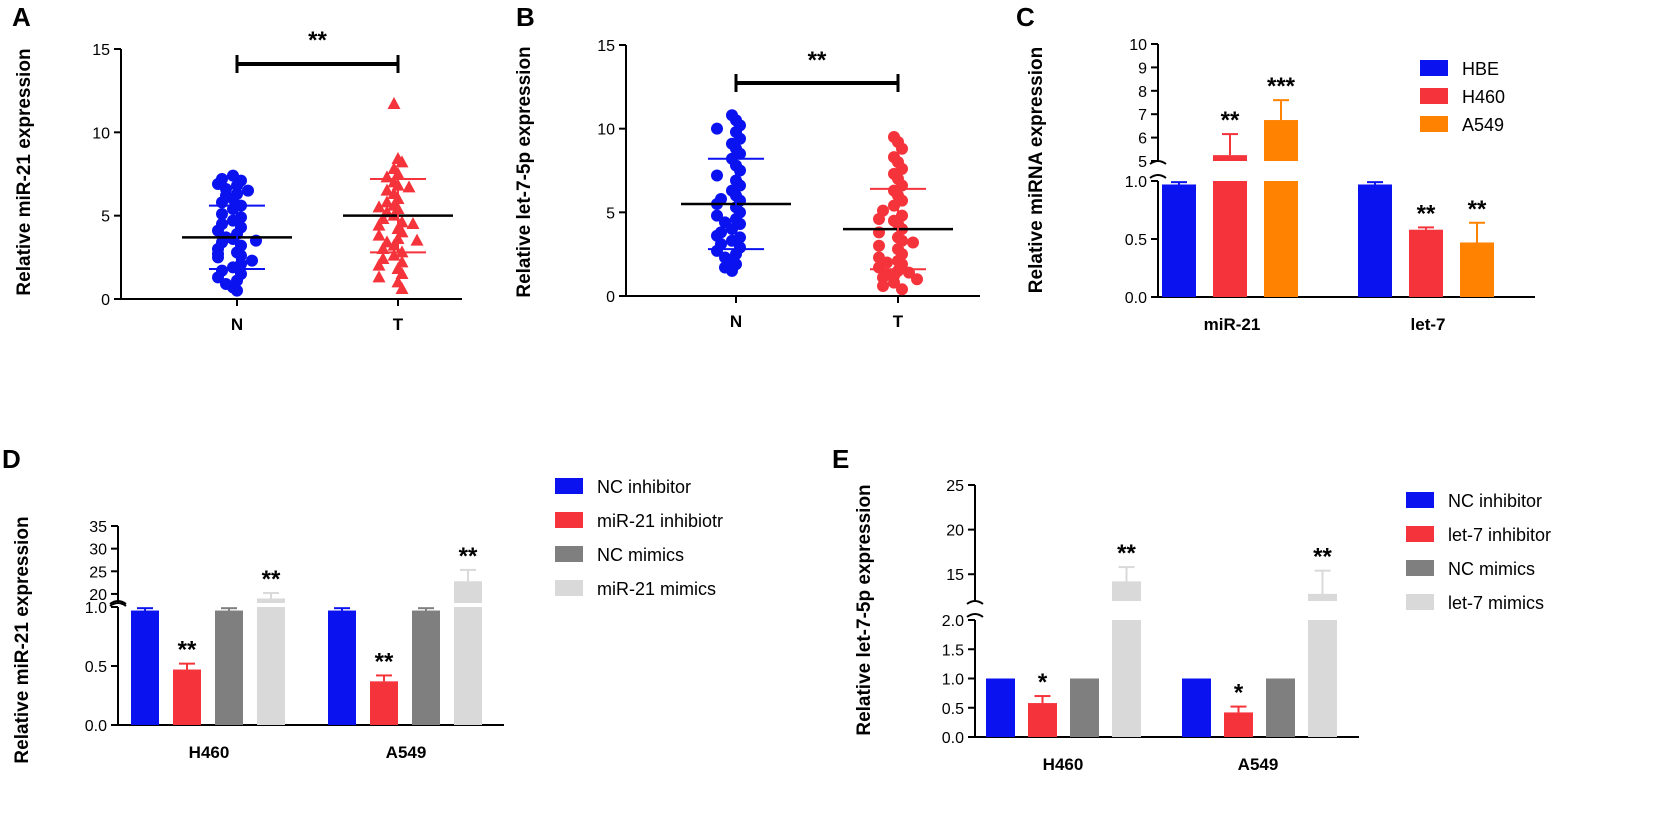 This screenshot has width=1666, height=817. What do you see at coordinates (98, 550) in the screenshot?
I see `y-tick-label: 30` at bounding box center [98, 550].